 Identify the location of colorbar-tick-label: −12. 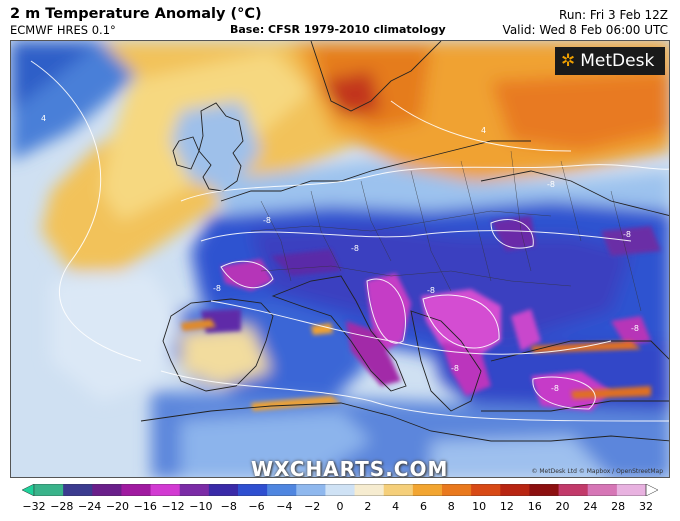
(173, 506).